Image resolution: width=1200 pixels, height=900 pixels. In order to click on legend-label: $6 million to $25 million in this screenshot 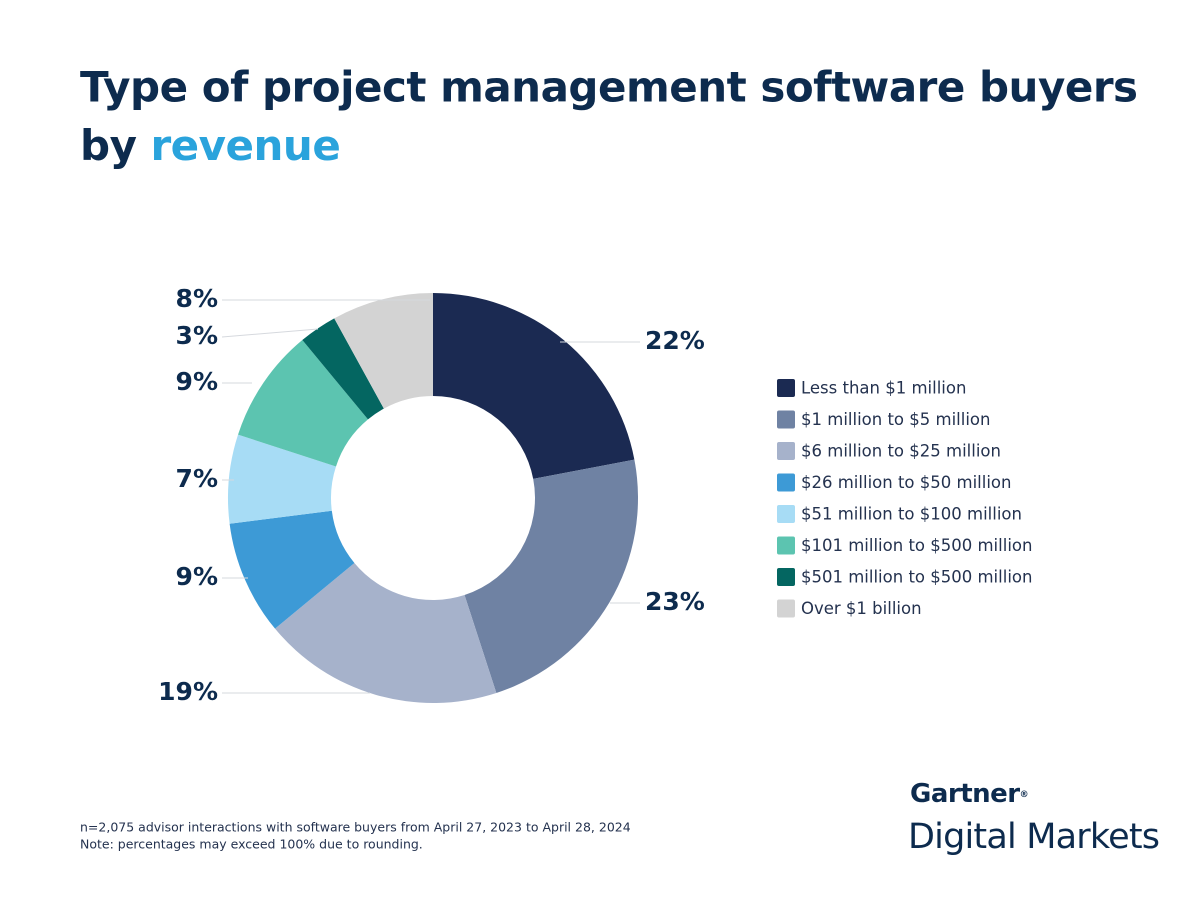, I will do `click(901, 451)`.